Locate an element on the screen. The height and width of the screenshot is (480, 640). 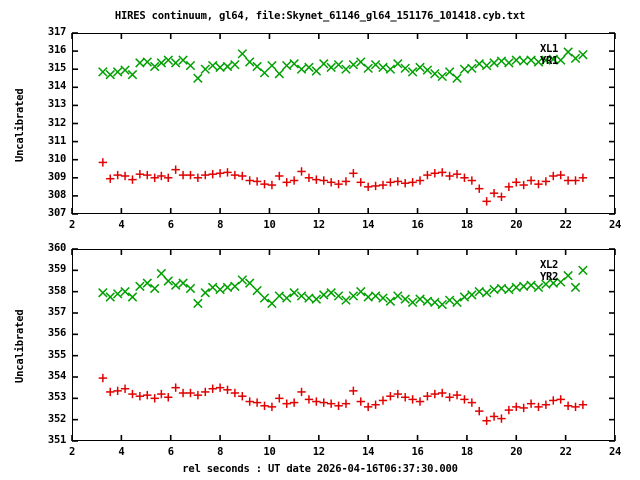
y-axis-tick-label: 312 is located at coordinates (56, 122).